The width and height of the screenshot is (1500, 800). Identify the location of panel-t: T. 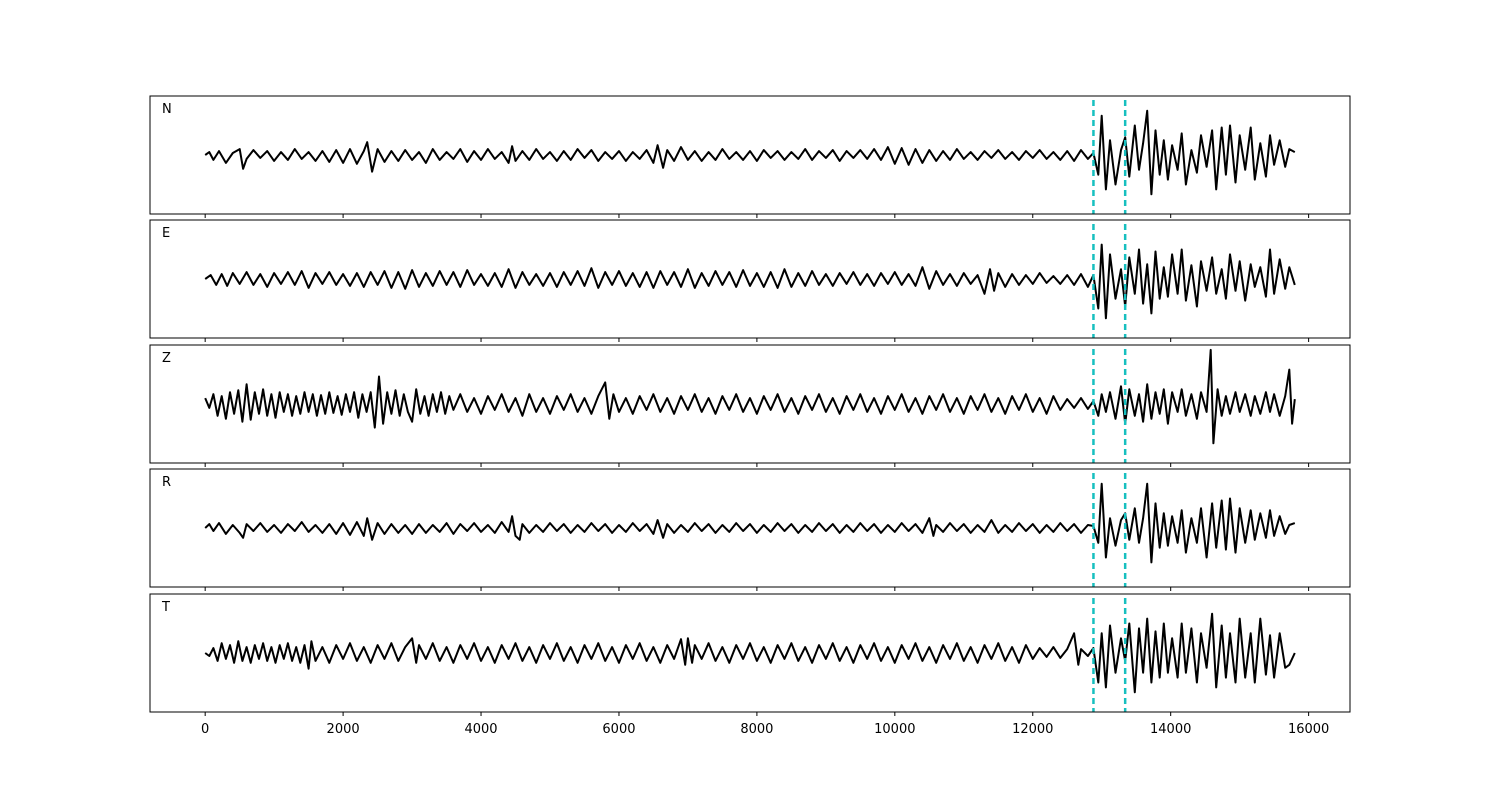
(750, 654).